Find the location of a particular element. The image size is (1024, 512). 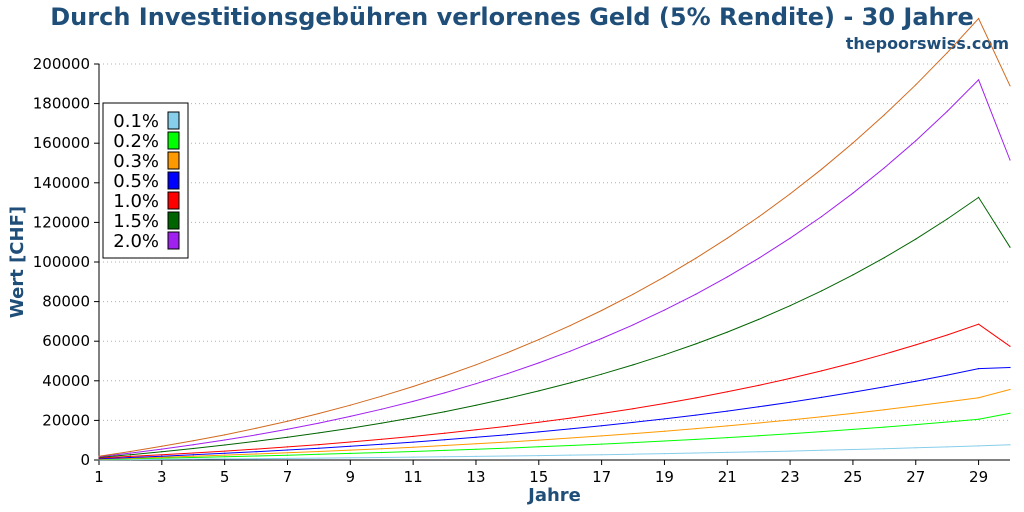

legend-label: 0.2% is located at coordinates (136, 141).